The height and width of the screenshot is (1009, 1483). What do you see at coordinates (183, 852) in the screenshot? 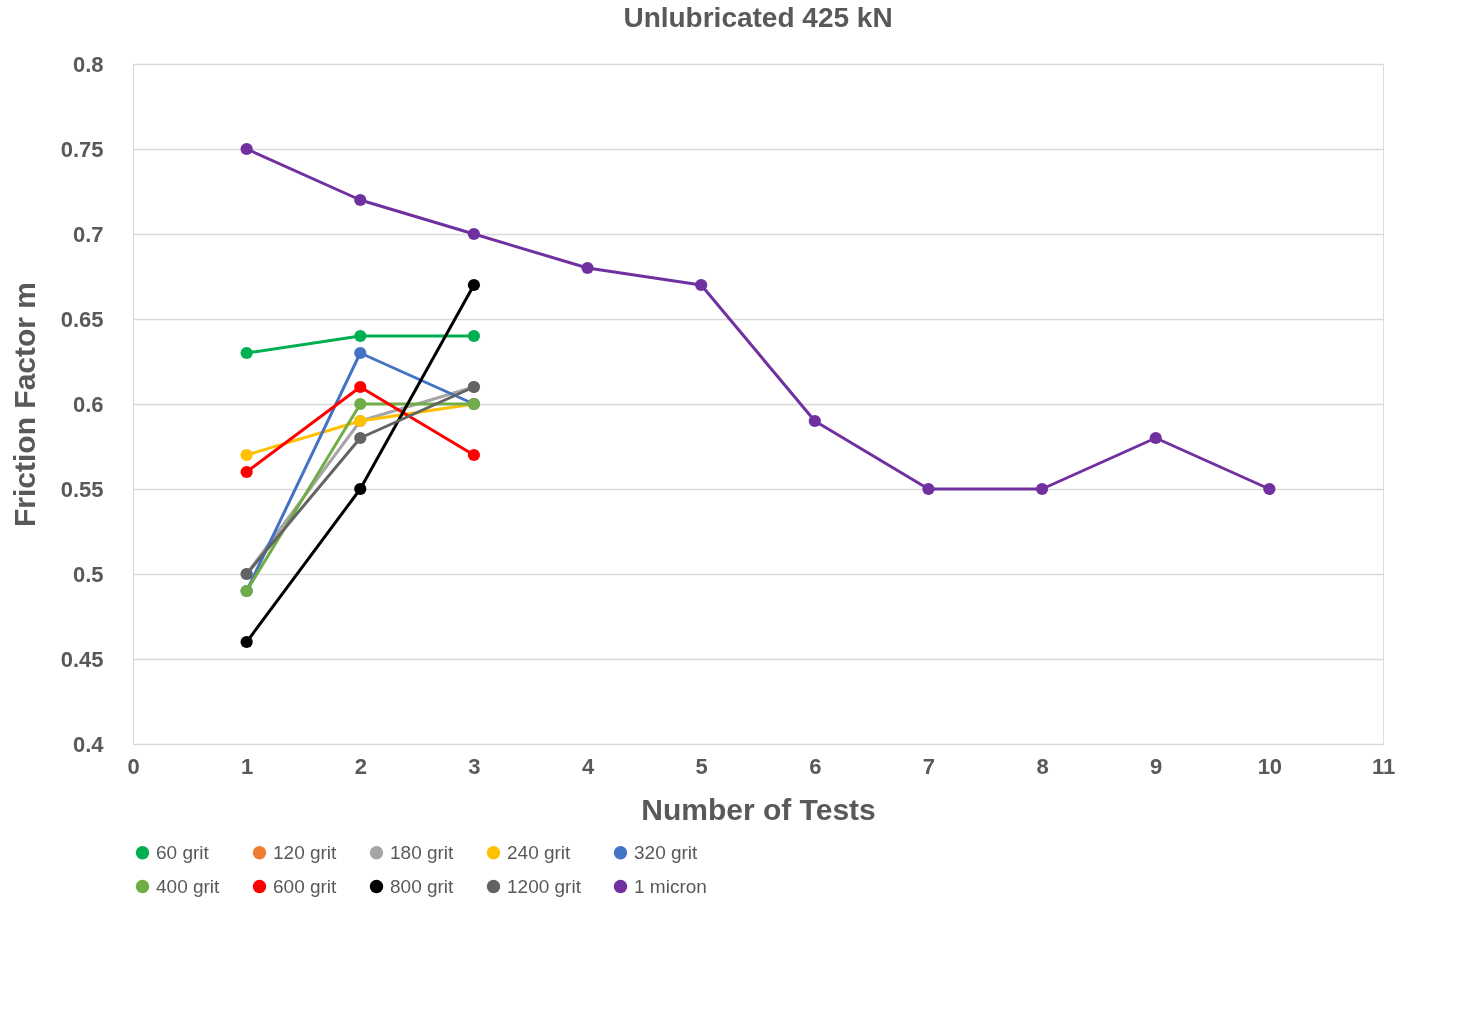
I see `legend-label: 60 grit` at bounding box center [183, 852].